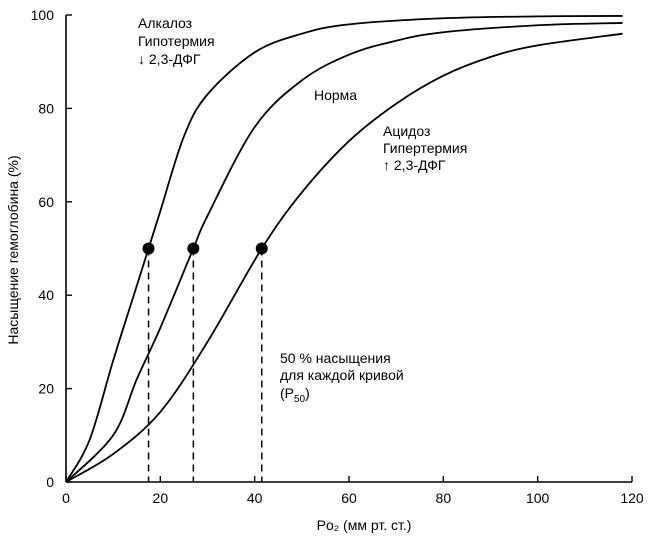  What do you see at coordinates (43, 248) in the screenshot?
I see `y-tick-labels: 0 20 40 60 80 100` at bounding box center [43, 248].